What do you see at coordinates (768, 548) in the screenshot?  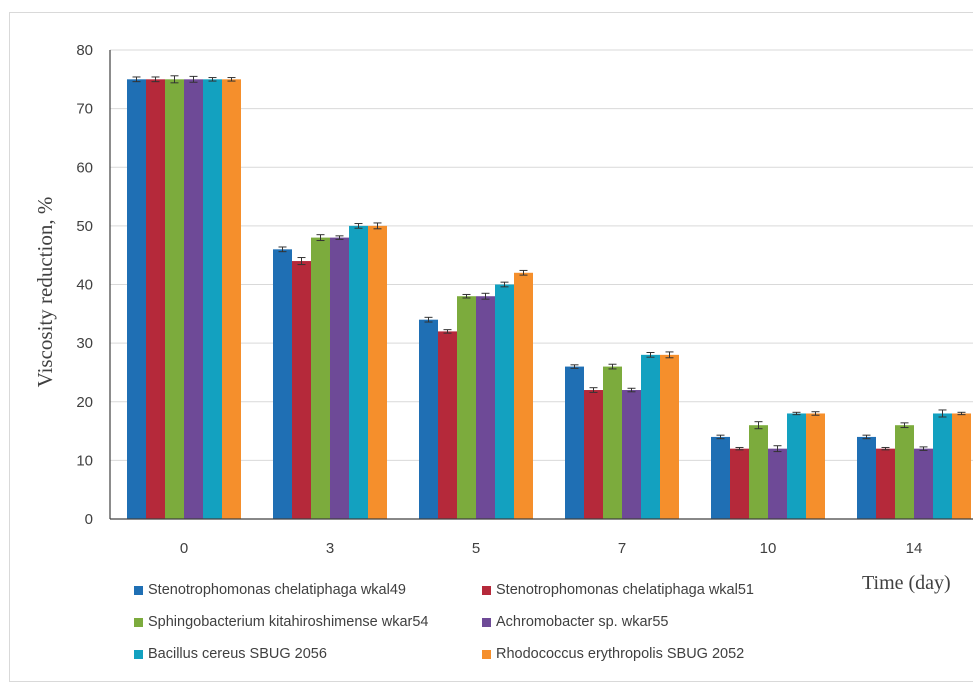 I see `x-tick-label: 10` at bounding box center [768, 548].